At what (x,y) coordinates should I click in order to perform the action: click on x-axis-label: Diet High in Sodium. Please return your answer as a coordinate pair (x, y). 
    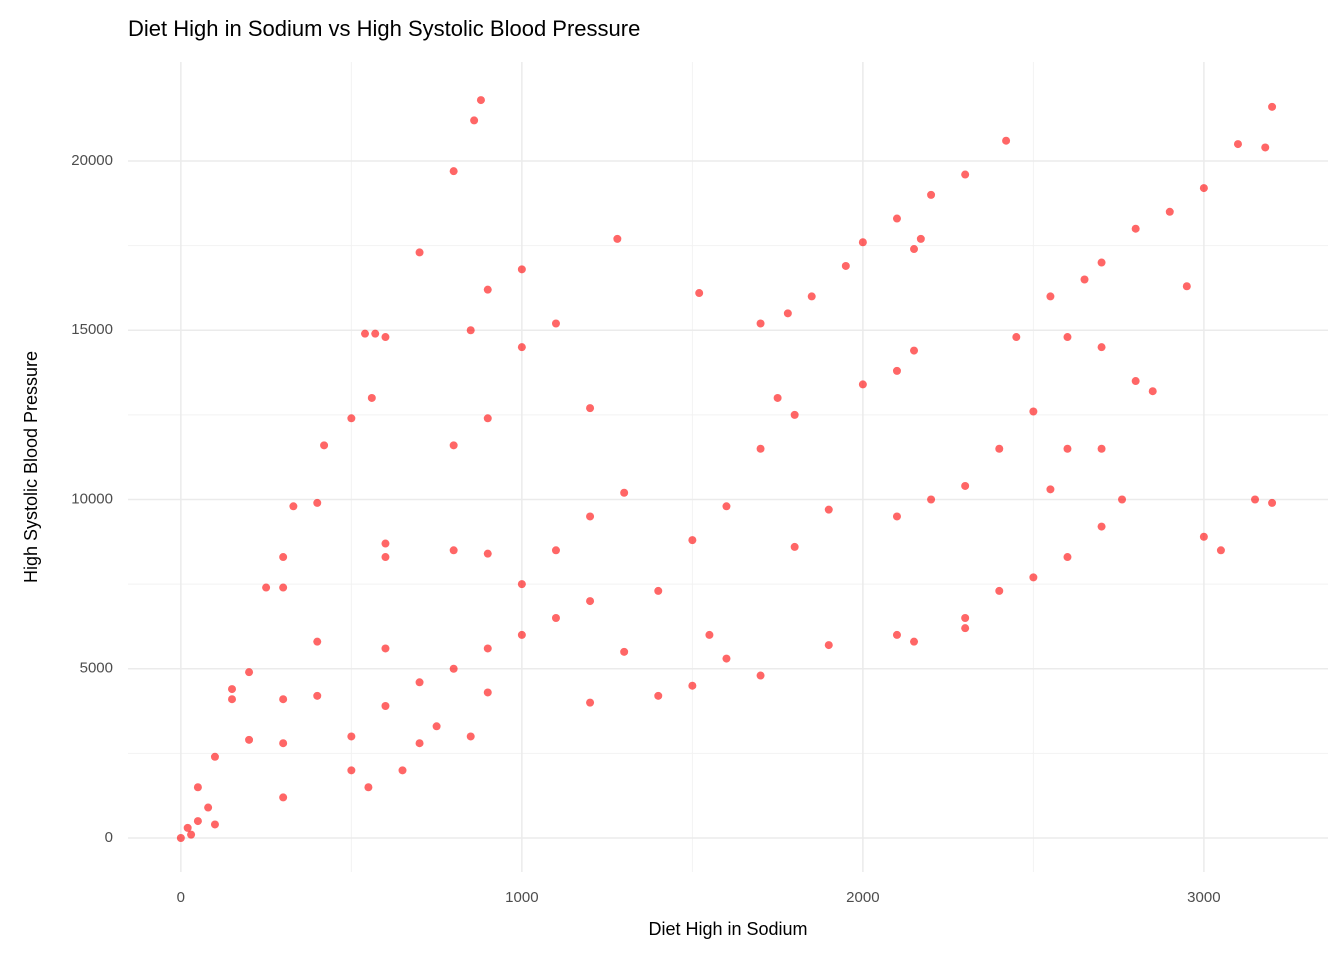
    Looking at the image, I should click on (727, 929).